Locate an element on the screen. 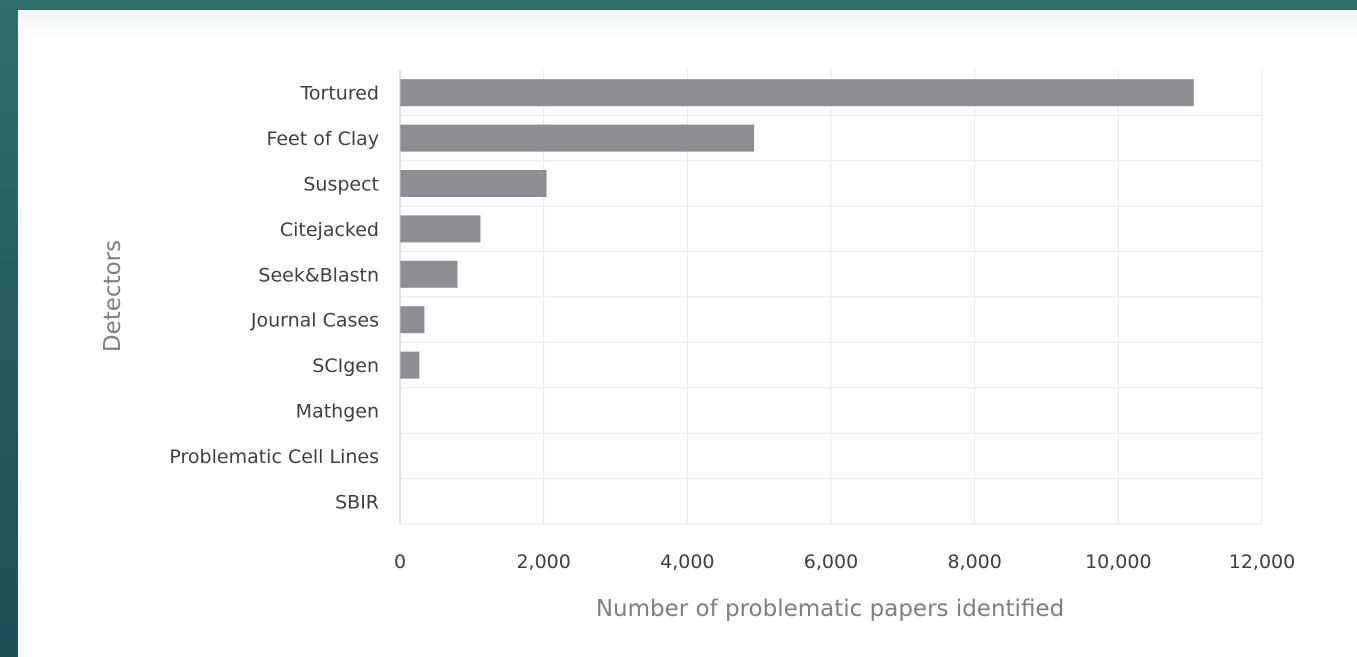 The width and height of the screenshot is (1357, 657). x-tick-label-2: 4,000 is located at coordinates (687, 562).